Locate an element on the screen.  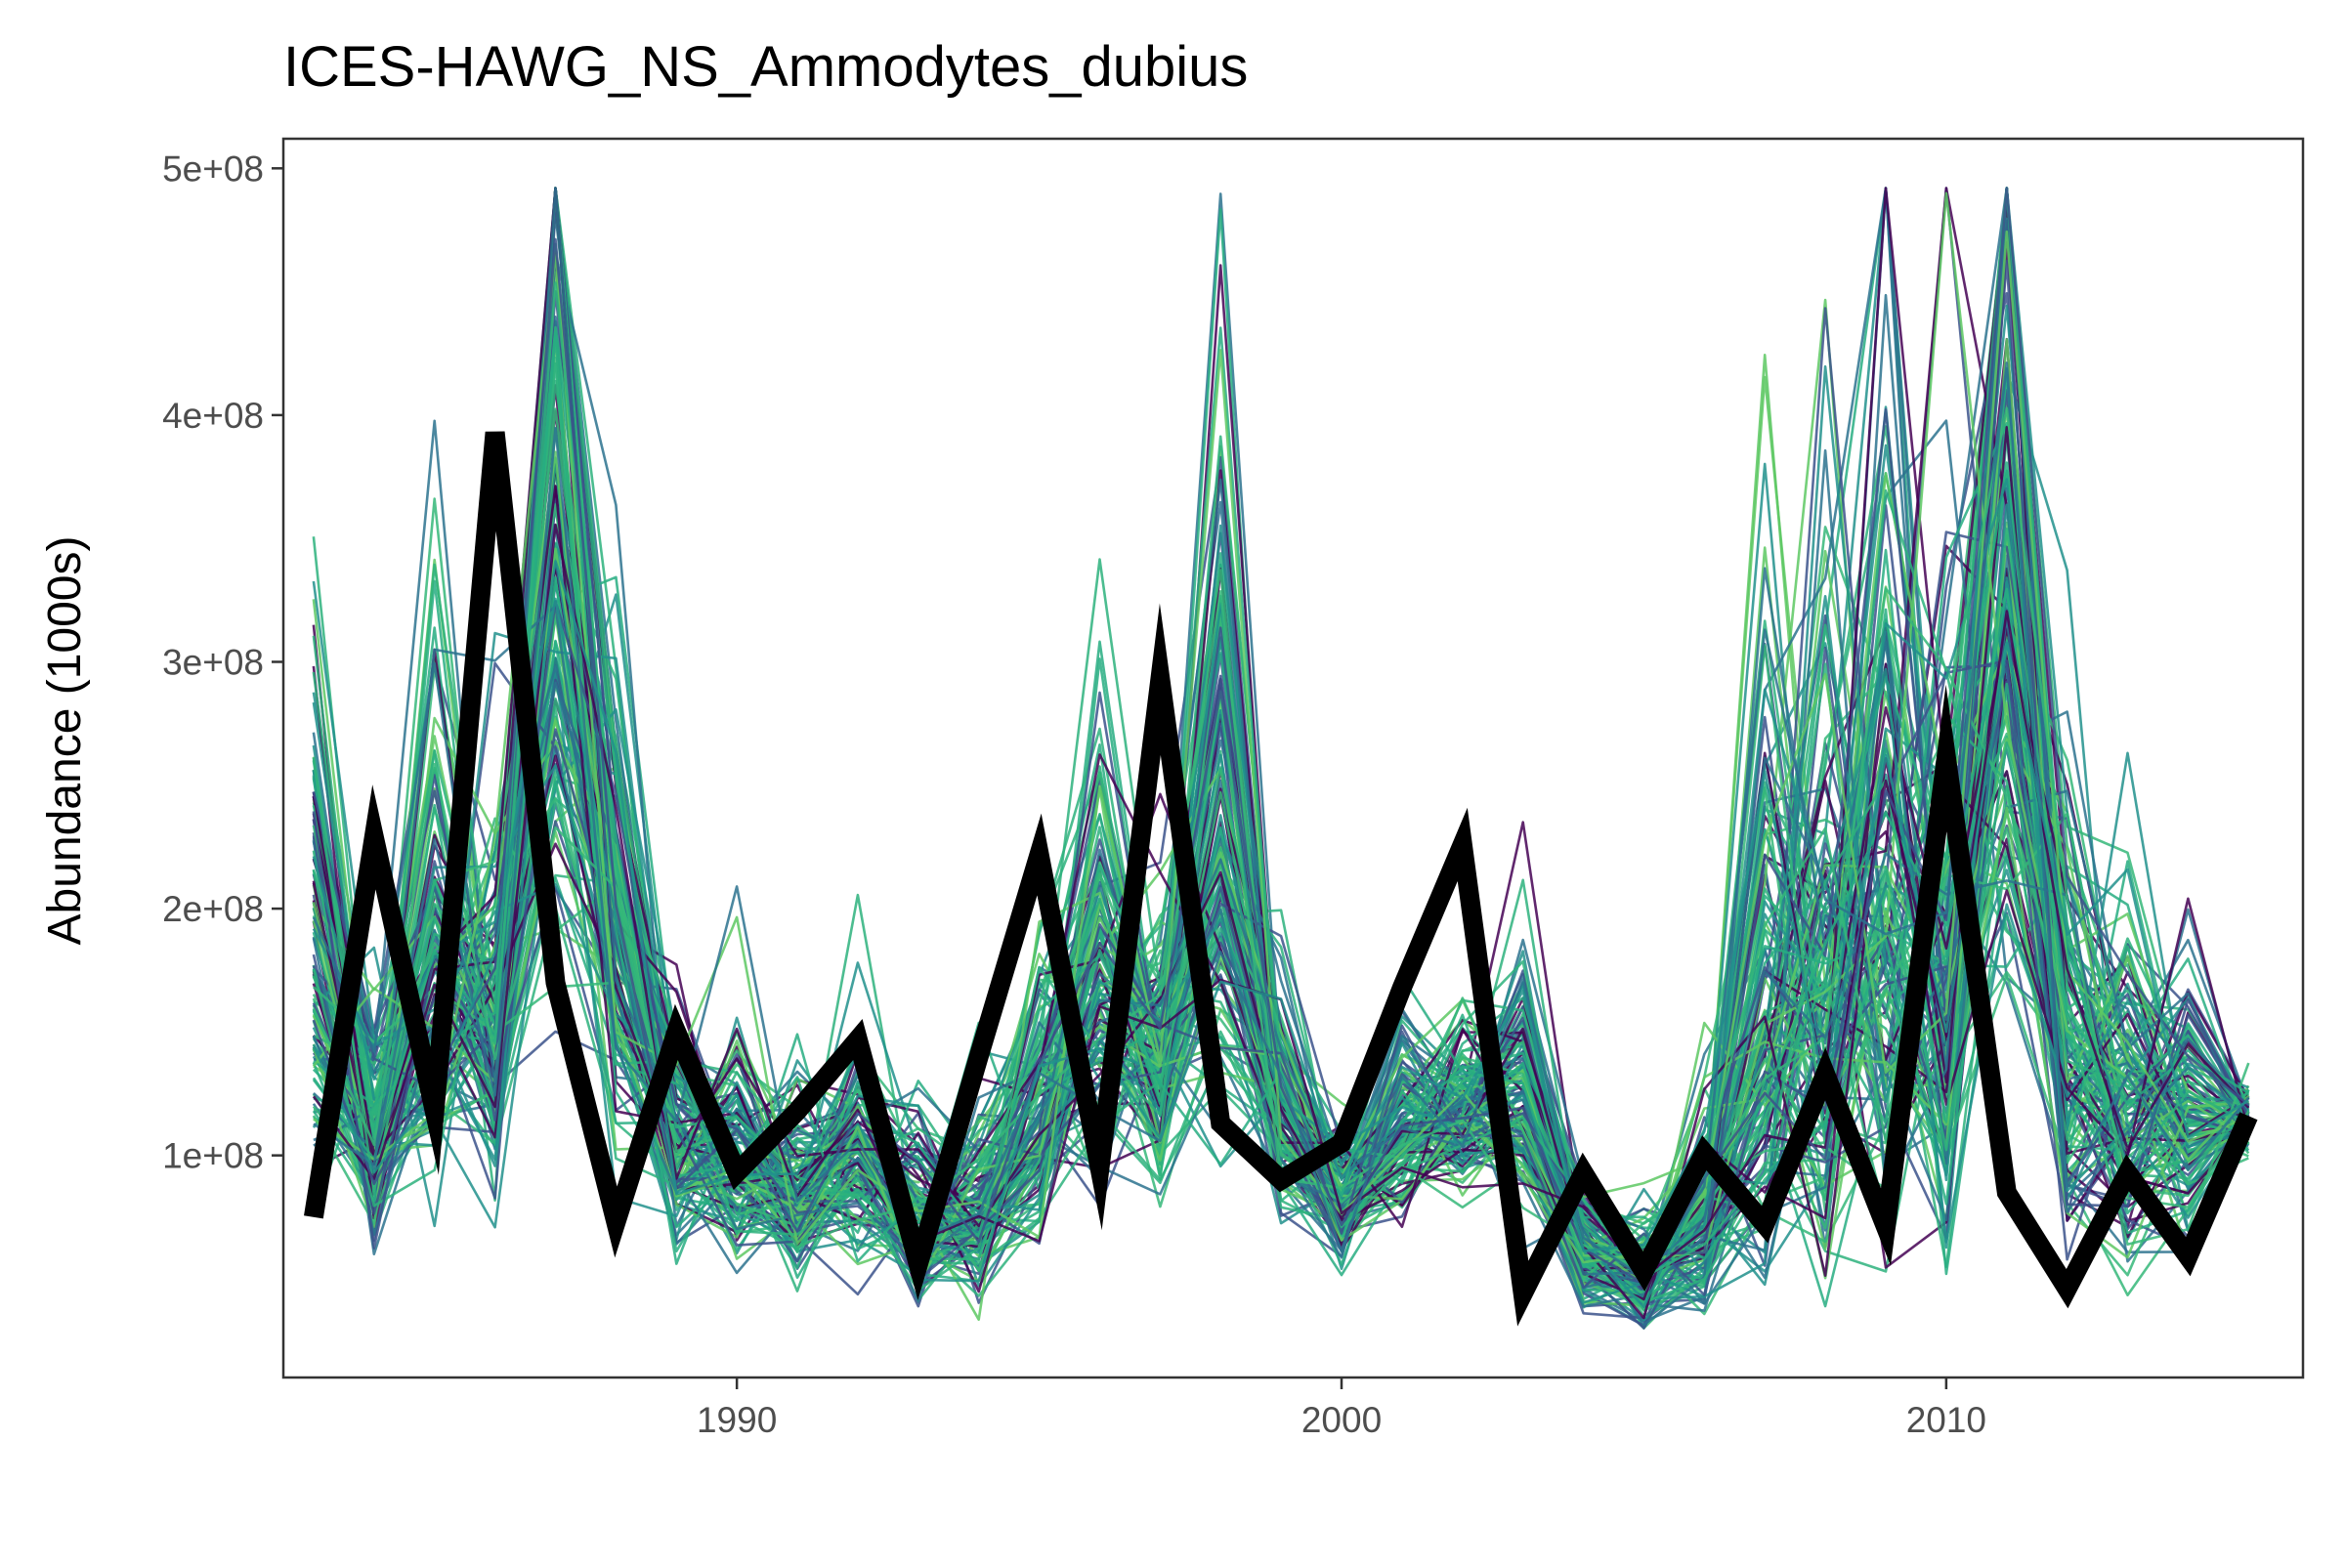
y-axis: 1e+08 2e+08 3e+08 4e+08 5e+08 is located at coordinates (222, 662).